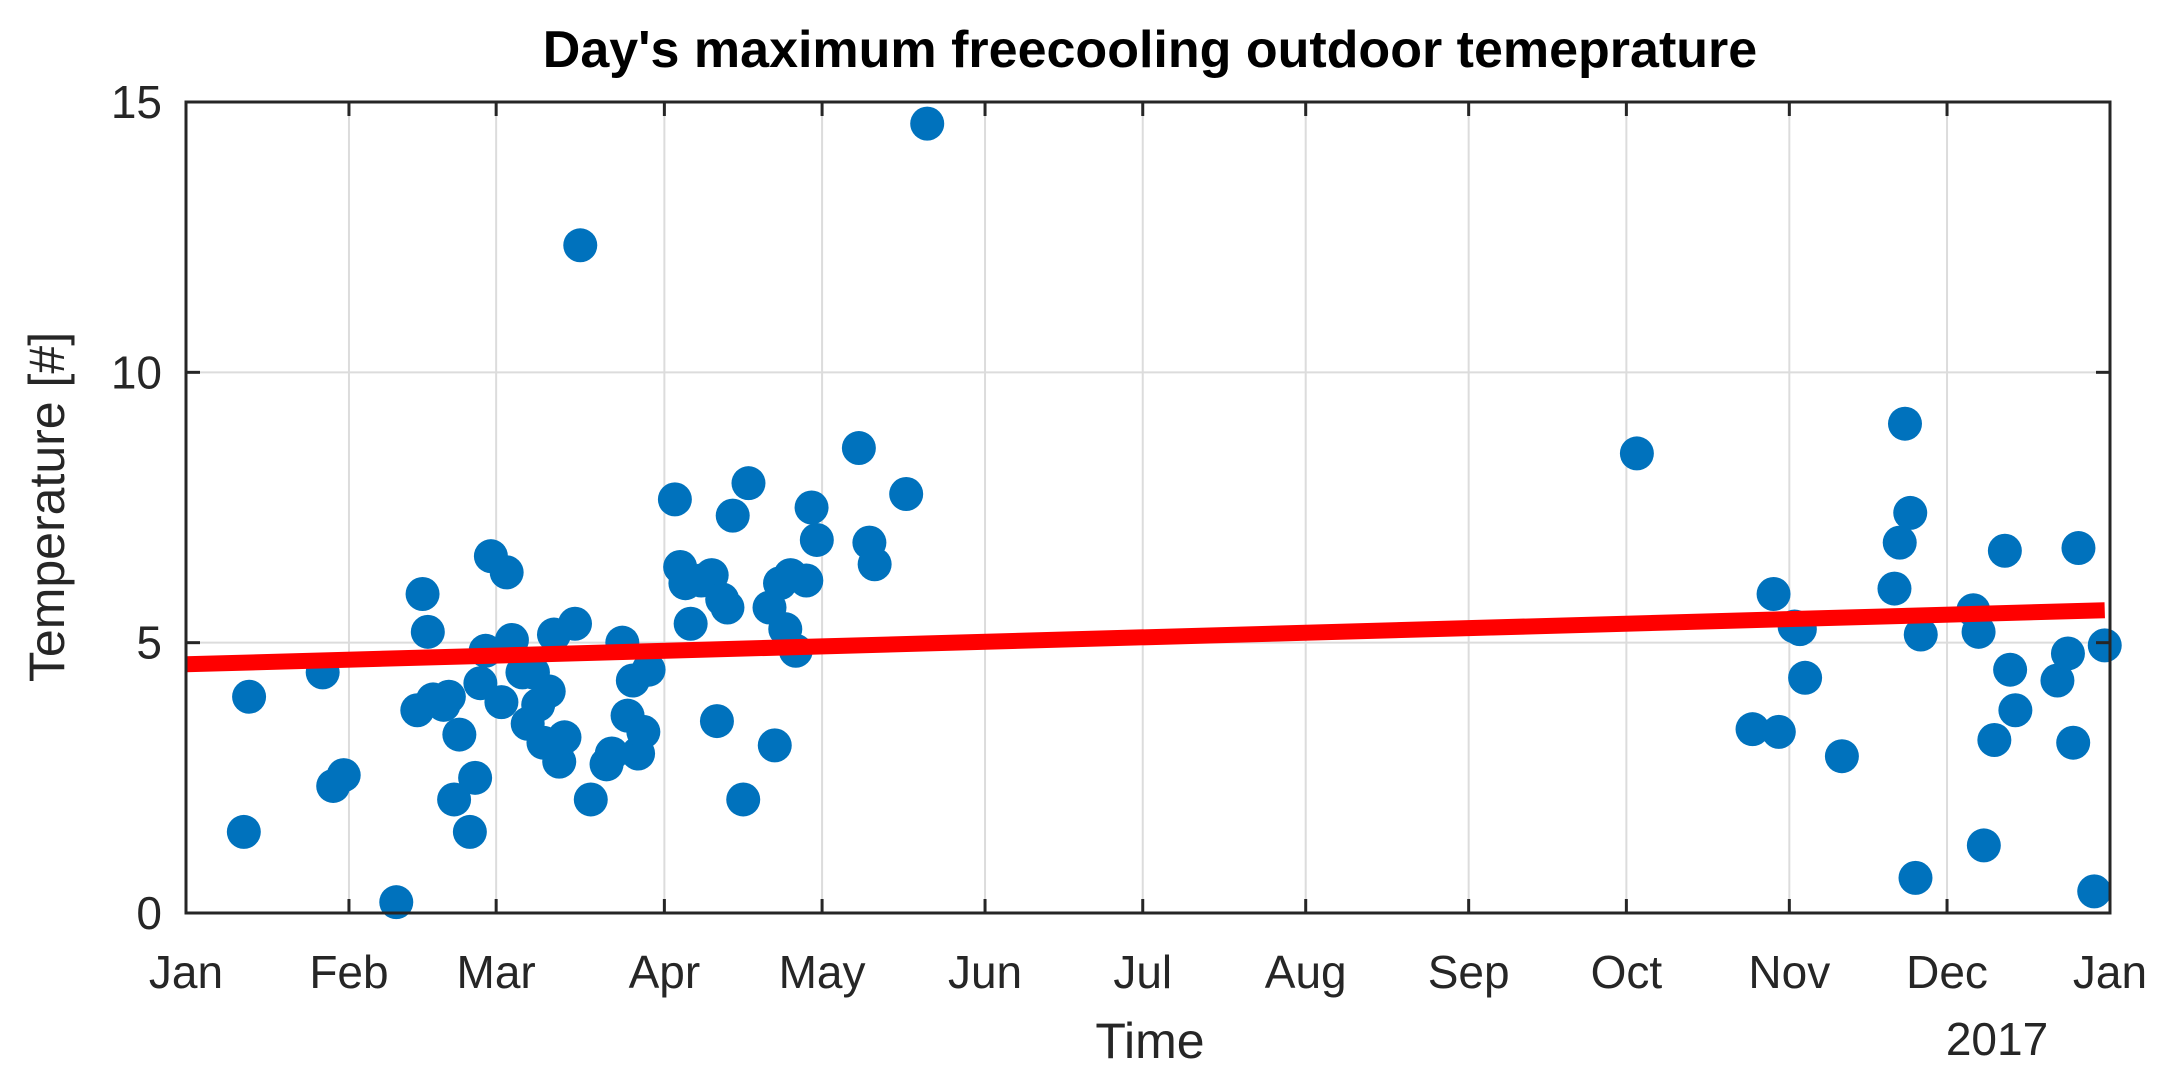  I want to click on y-axis-label: Temperature [#], so click(47, 507).